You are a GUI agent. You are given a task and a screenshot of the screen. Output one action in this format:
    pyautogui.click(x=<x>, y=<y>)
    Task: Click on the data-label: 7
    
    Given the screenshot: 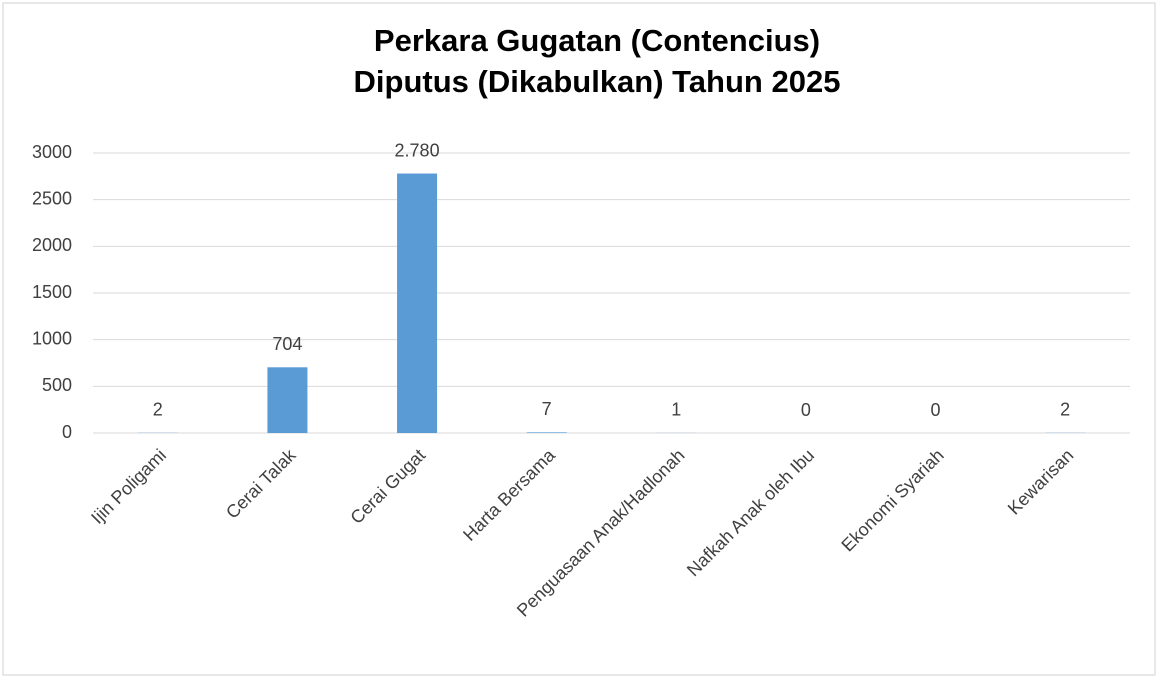 What is the action you would take?
    pyautogui.click(x=547, y=409)
    